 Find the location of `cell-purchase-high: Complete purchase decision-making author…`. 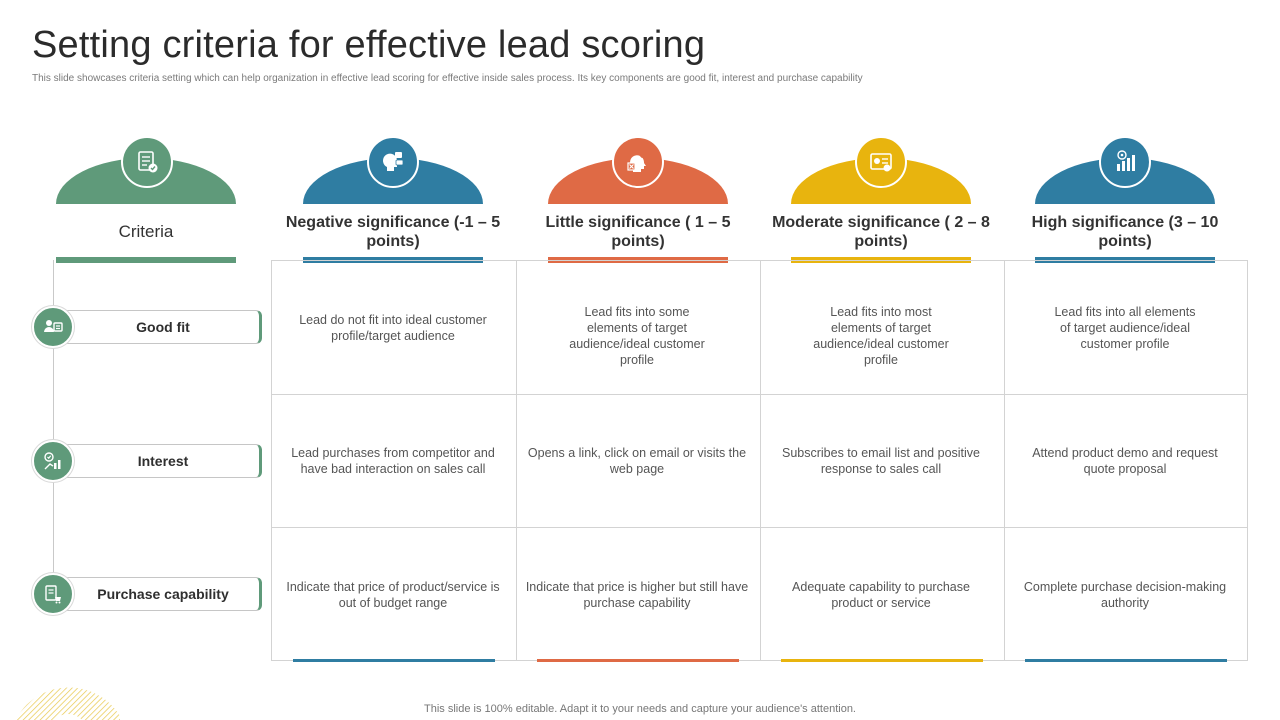

cell-purchase-high: Complete purchase decision-making author… is located at coordinates (1125, 595).